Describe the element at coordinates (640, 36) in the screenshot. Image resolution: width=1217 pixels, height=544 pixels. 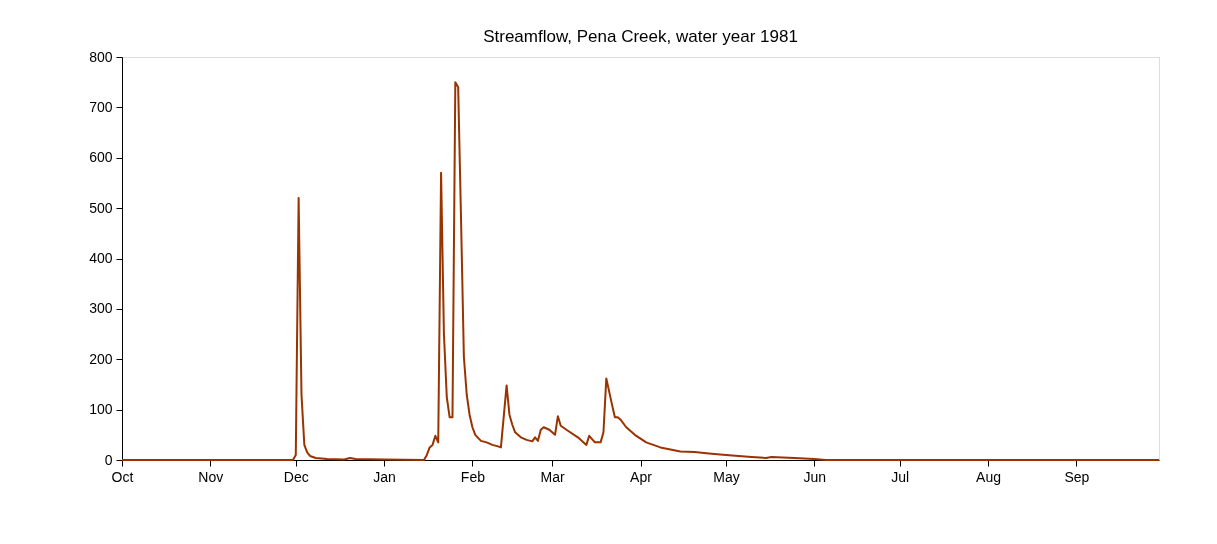
I see `chart-title: Streamflow, Pena Creek, water year 1981` at that location.